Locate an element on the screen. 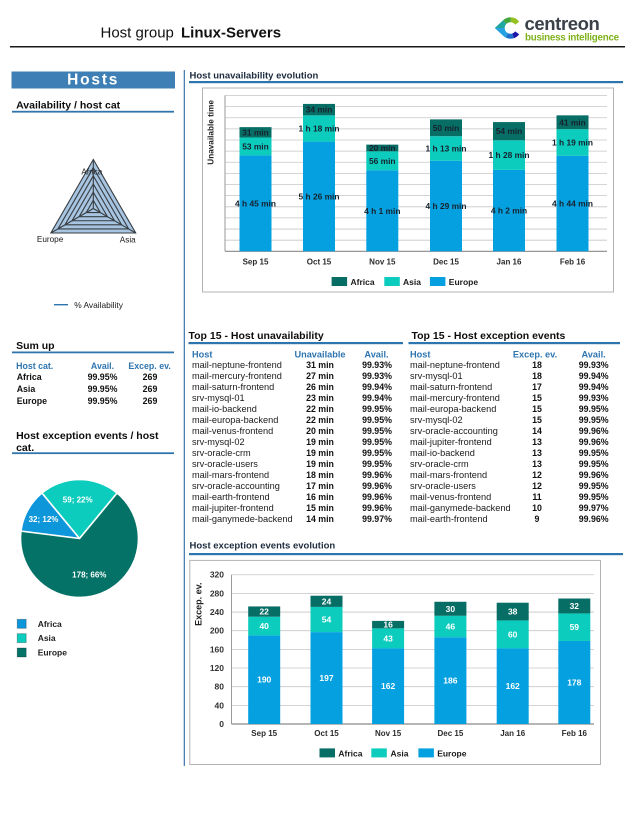 The image size is (634, 815). svg-text: Unavailable time is located at coordinates (211, 132).